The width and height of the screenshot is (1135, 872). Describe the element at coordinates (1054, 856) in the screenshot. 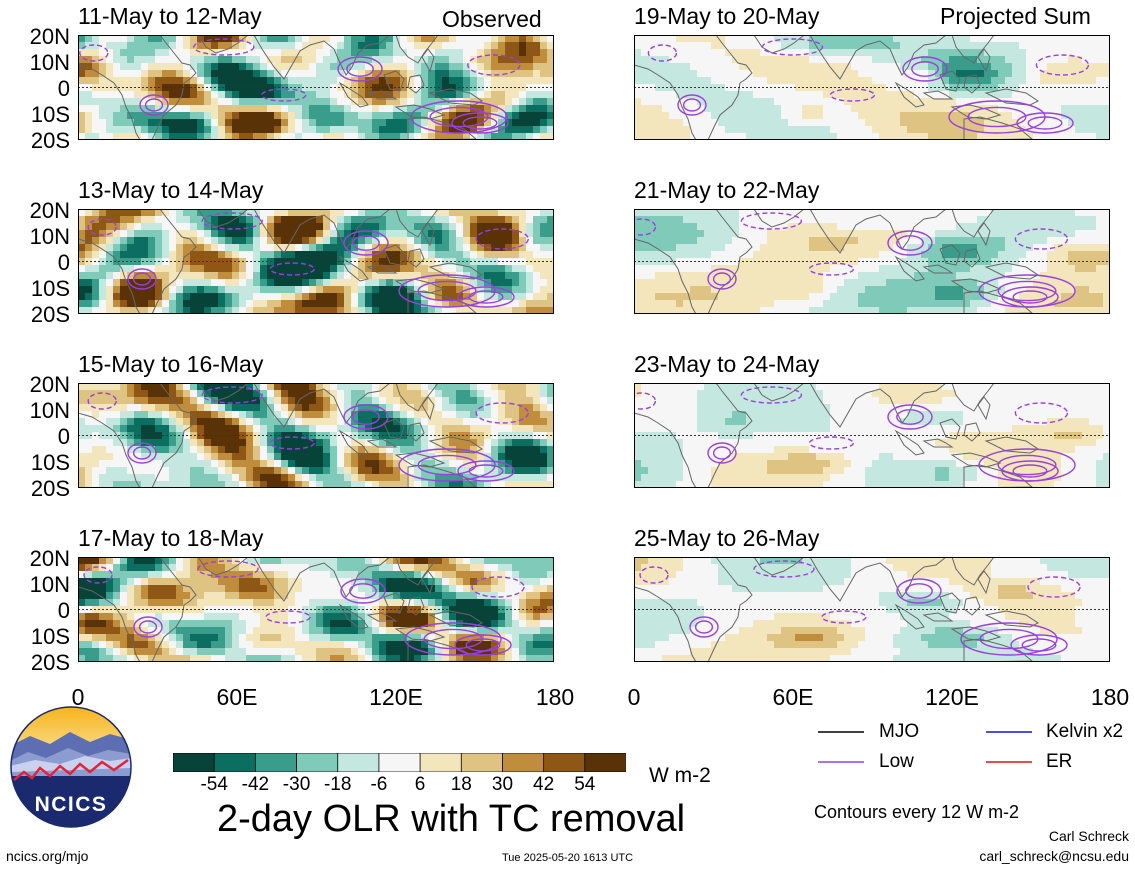

I see `footer-email: carl_schreck@ncsu.edu` at that location.